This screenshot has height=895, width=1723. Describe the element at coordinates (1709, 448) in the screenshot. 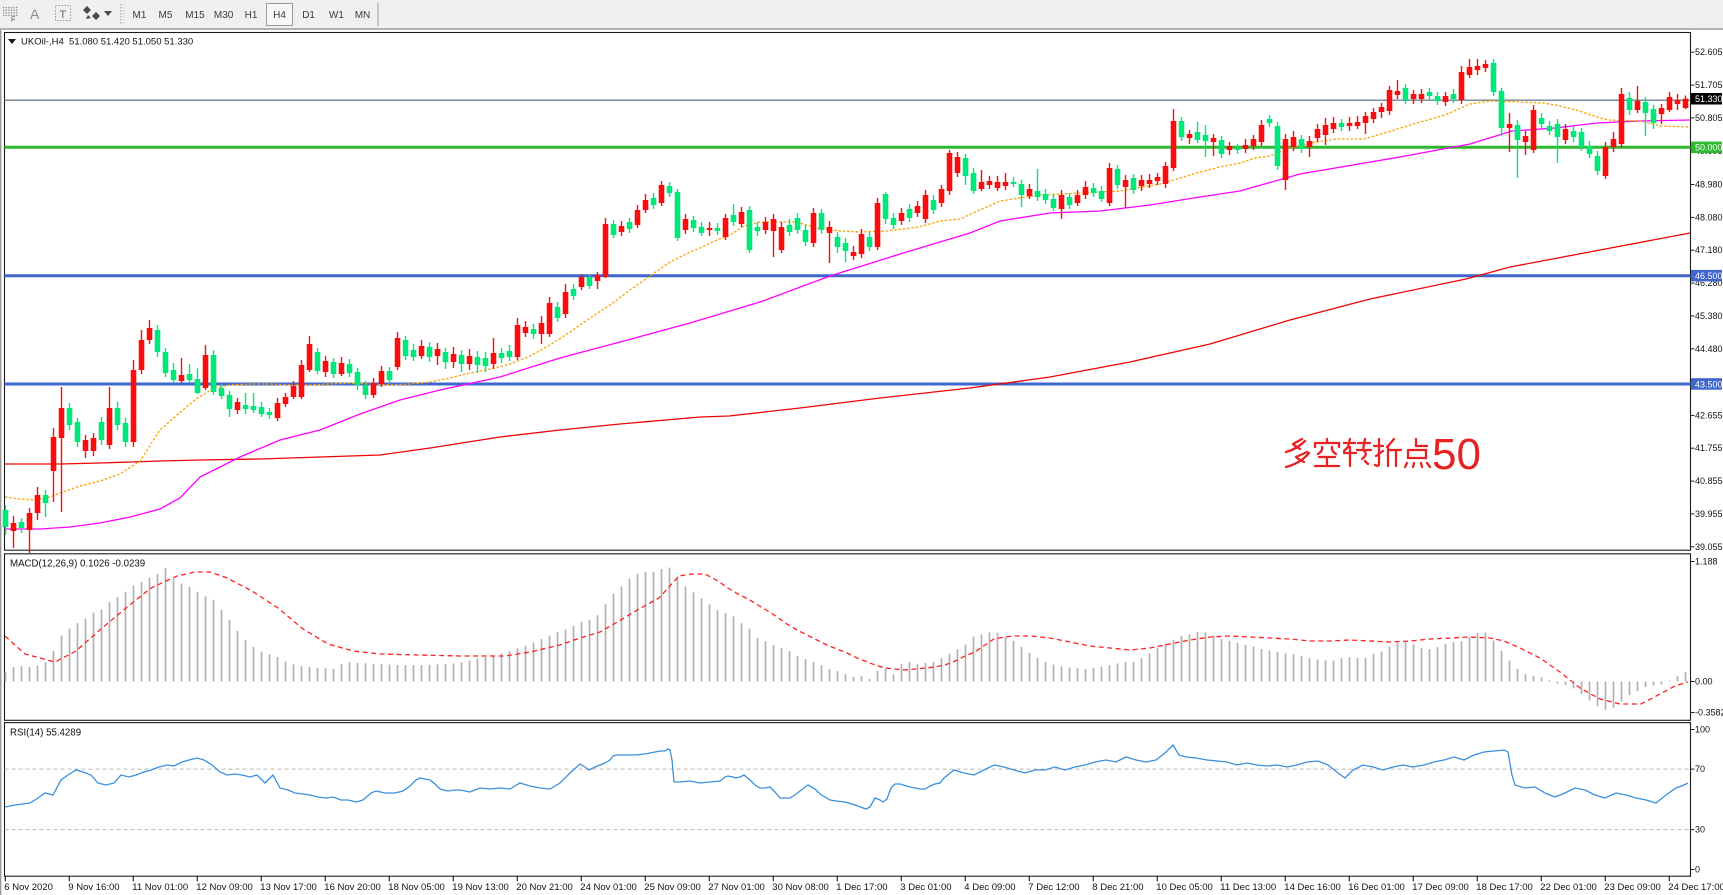

I see `svg-text: 41.755` at that location.